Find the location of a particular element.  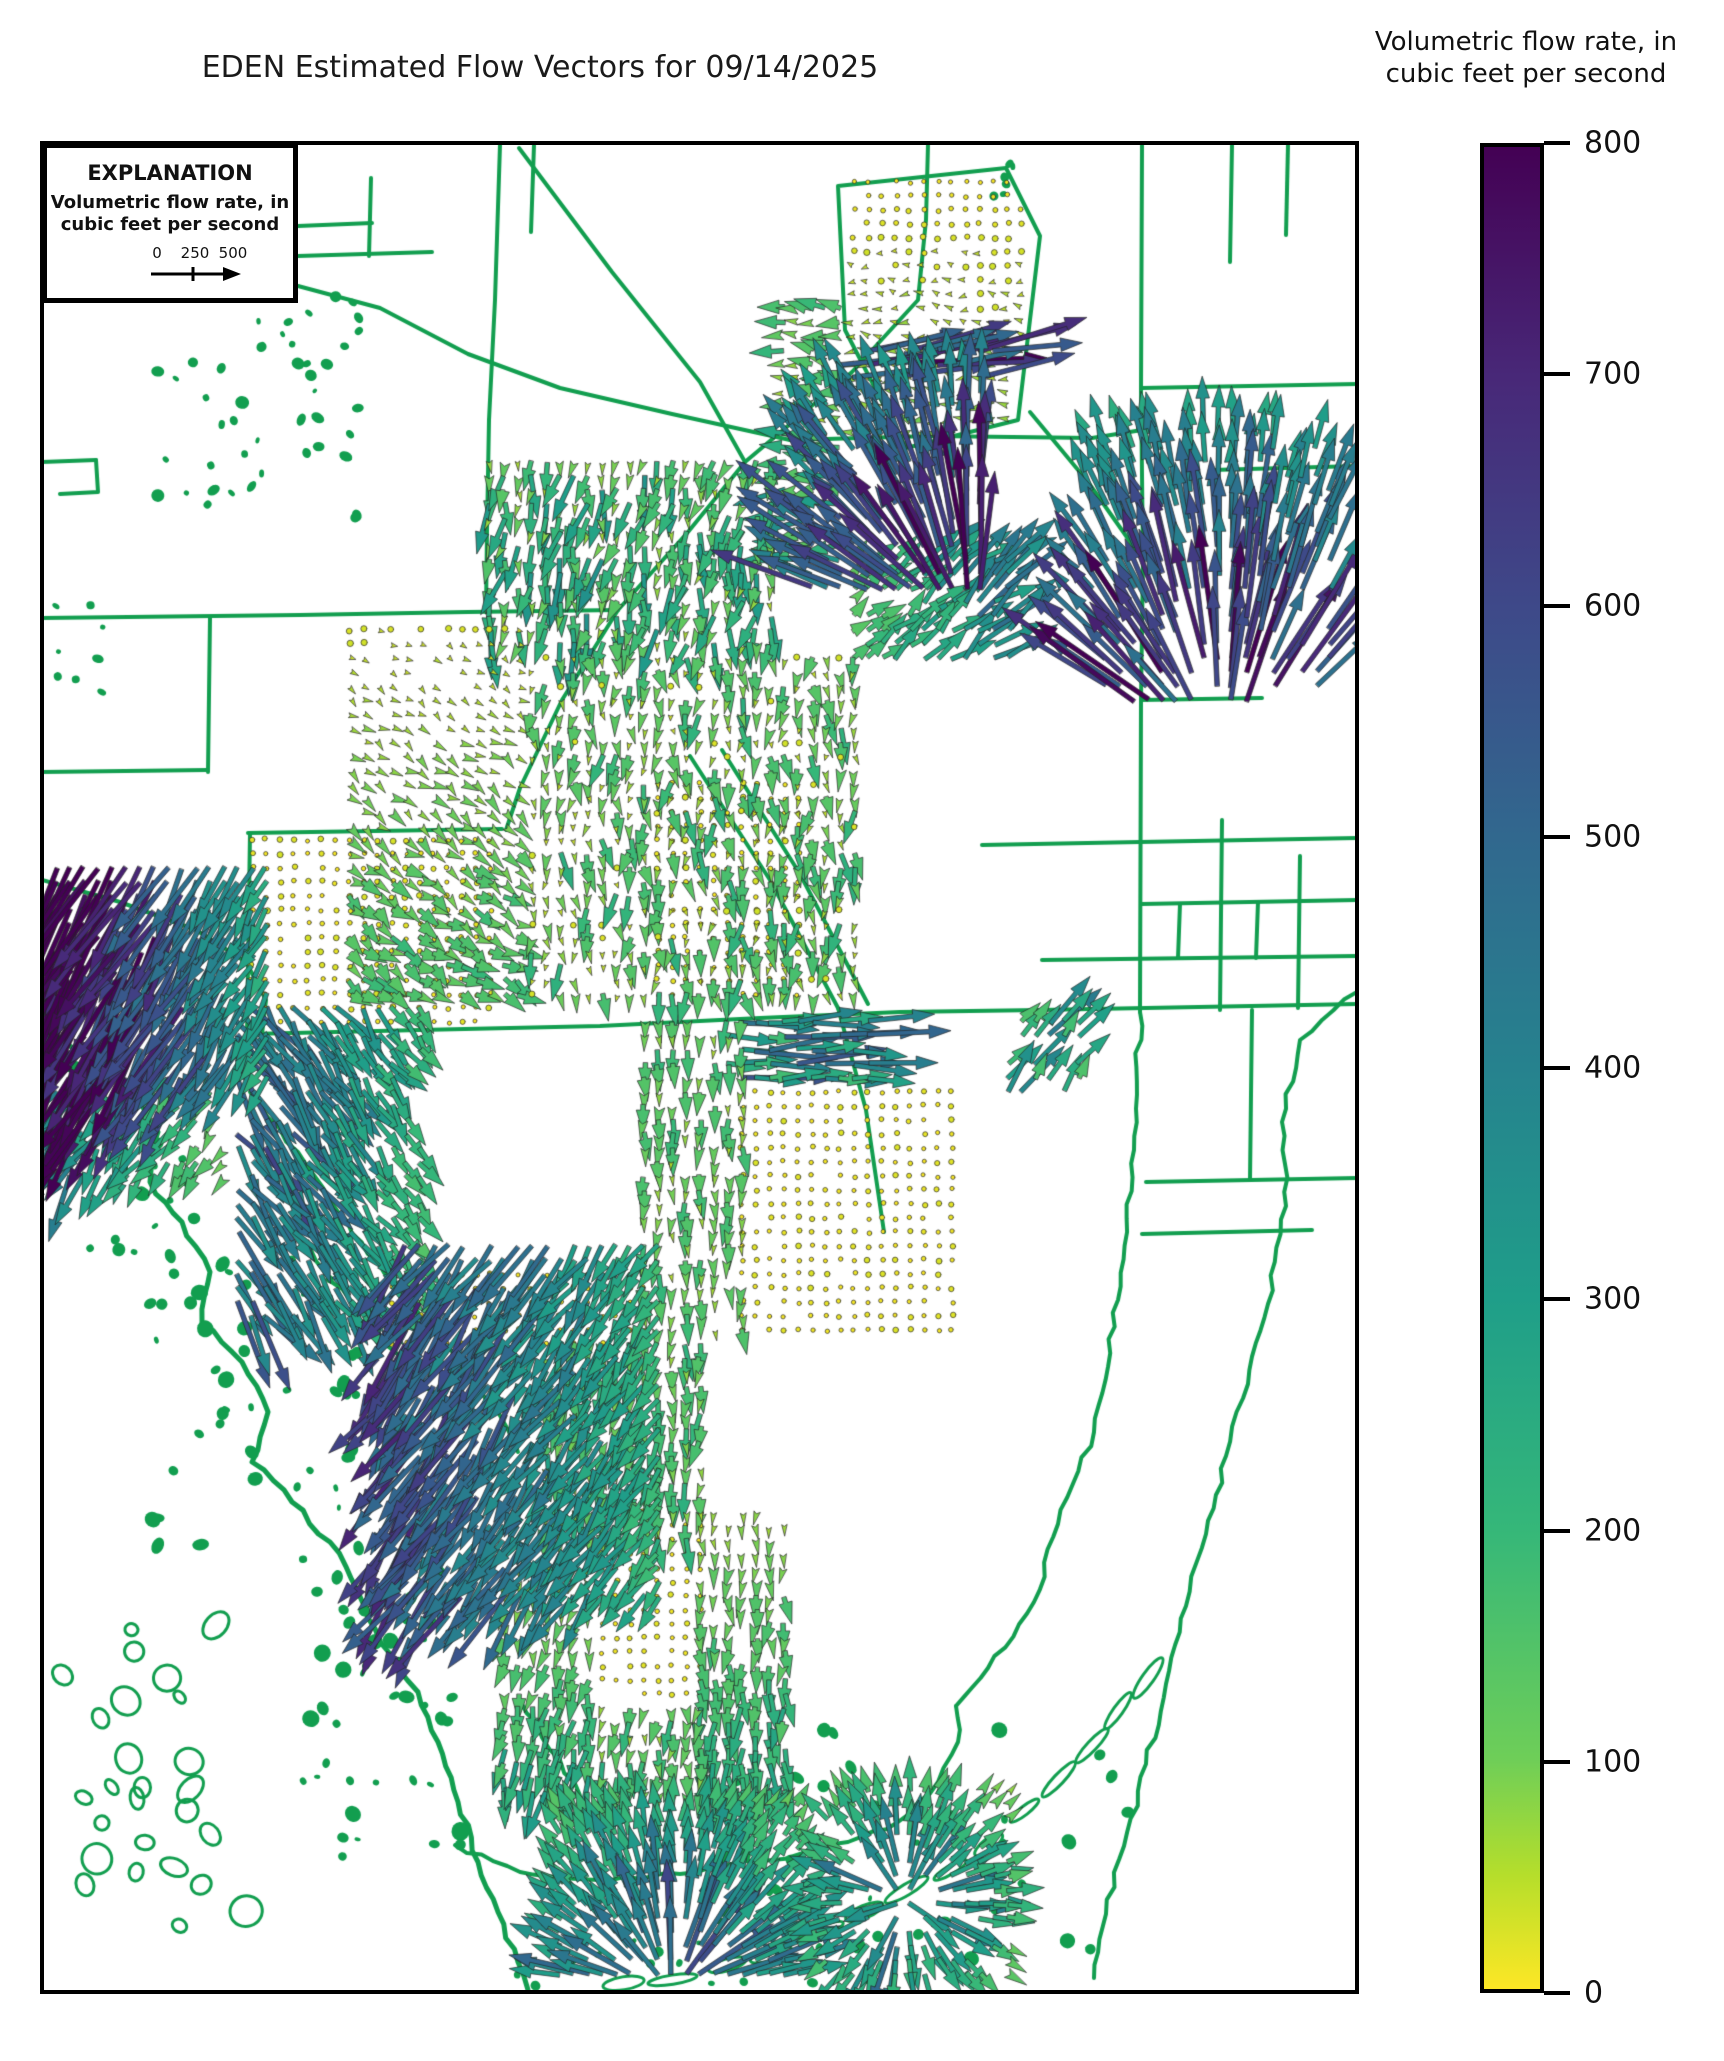

colorbar is located at coordinates (1512, 1068).